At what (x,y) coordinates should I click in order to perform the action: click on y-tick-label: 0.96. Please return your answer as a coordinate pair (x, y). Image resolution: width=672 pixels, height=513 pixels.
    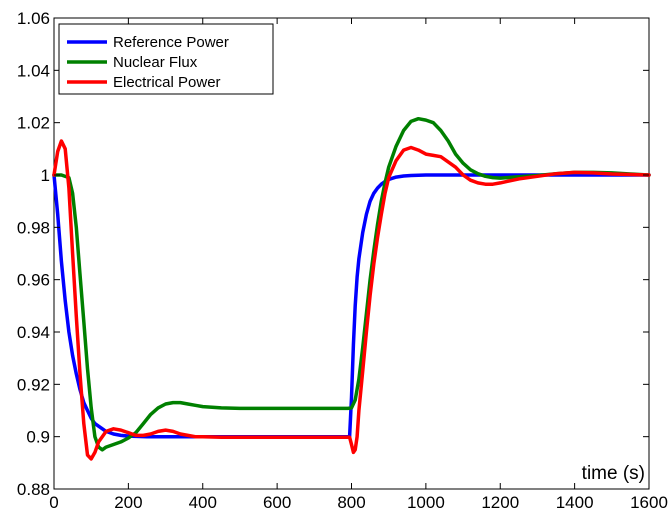
    Looking at the image, I should click on (33, 280).